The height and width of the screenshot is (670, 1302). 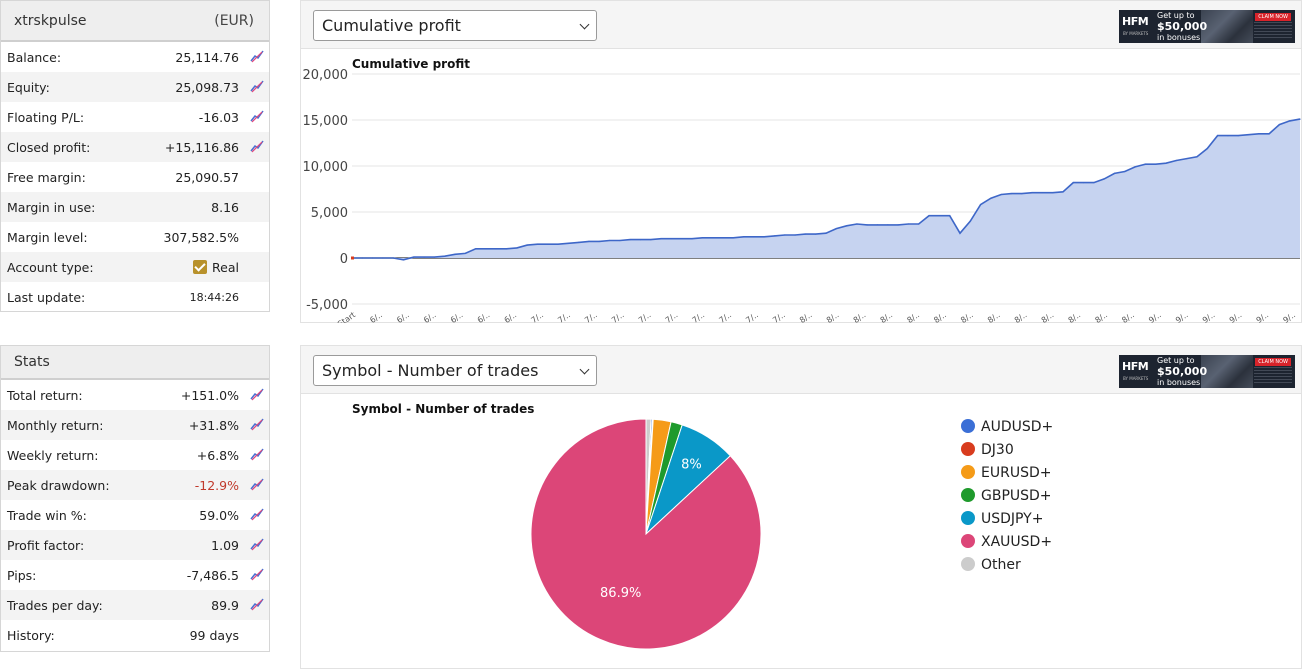 I want to click on stat-value: 307,582.5%, so click(x=201, y=237).